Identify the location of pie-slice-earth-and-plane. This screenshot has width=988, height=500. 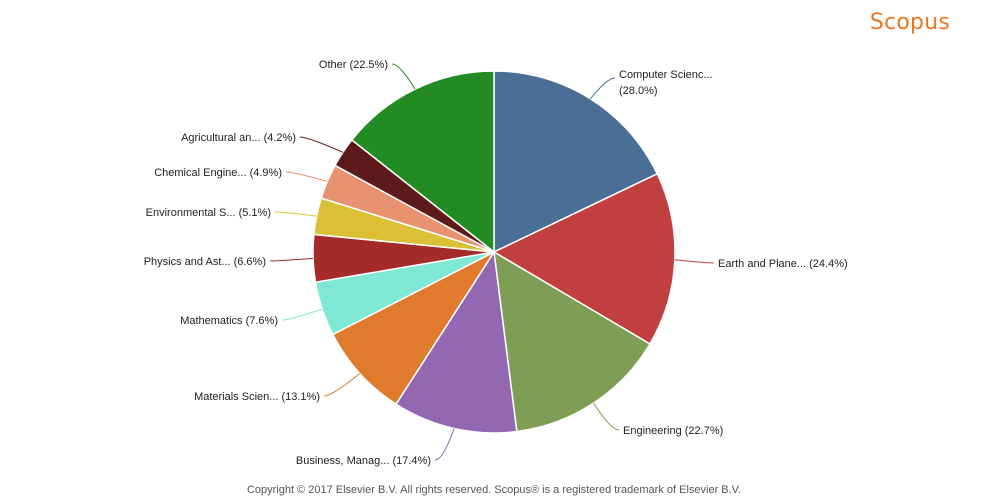
(584, 258).